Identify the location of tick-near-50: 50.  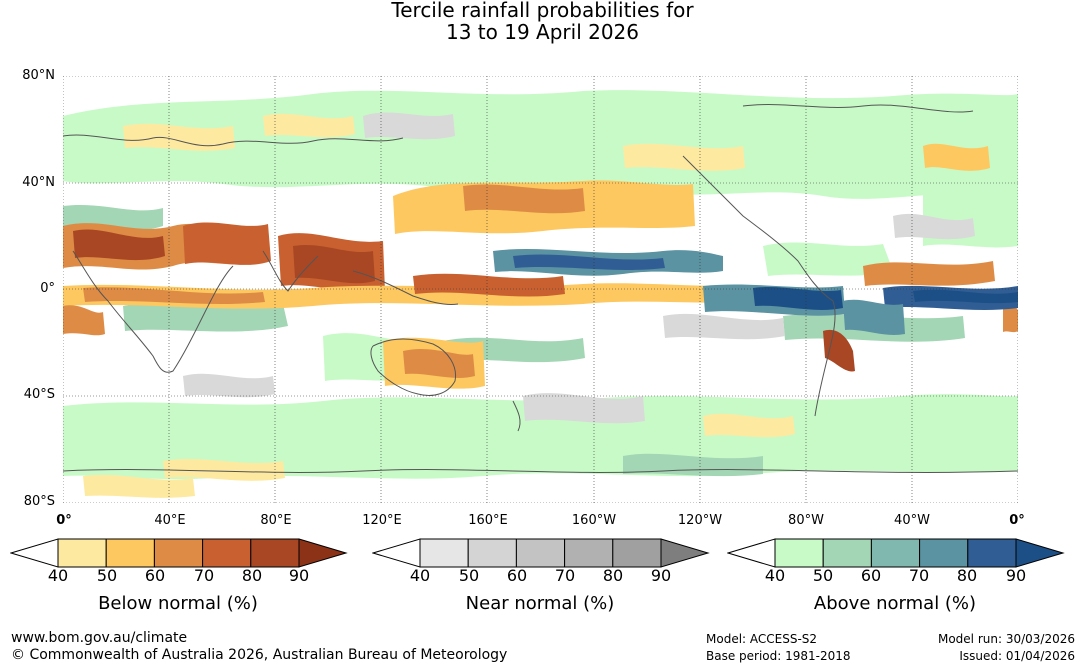
(469, 575).